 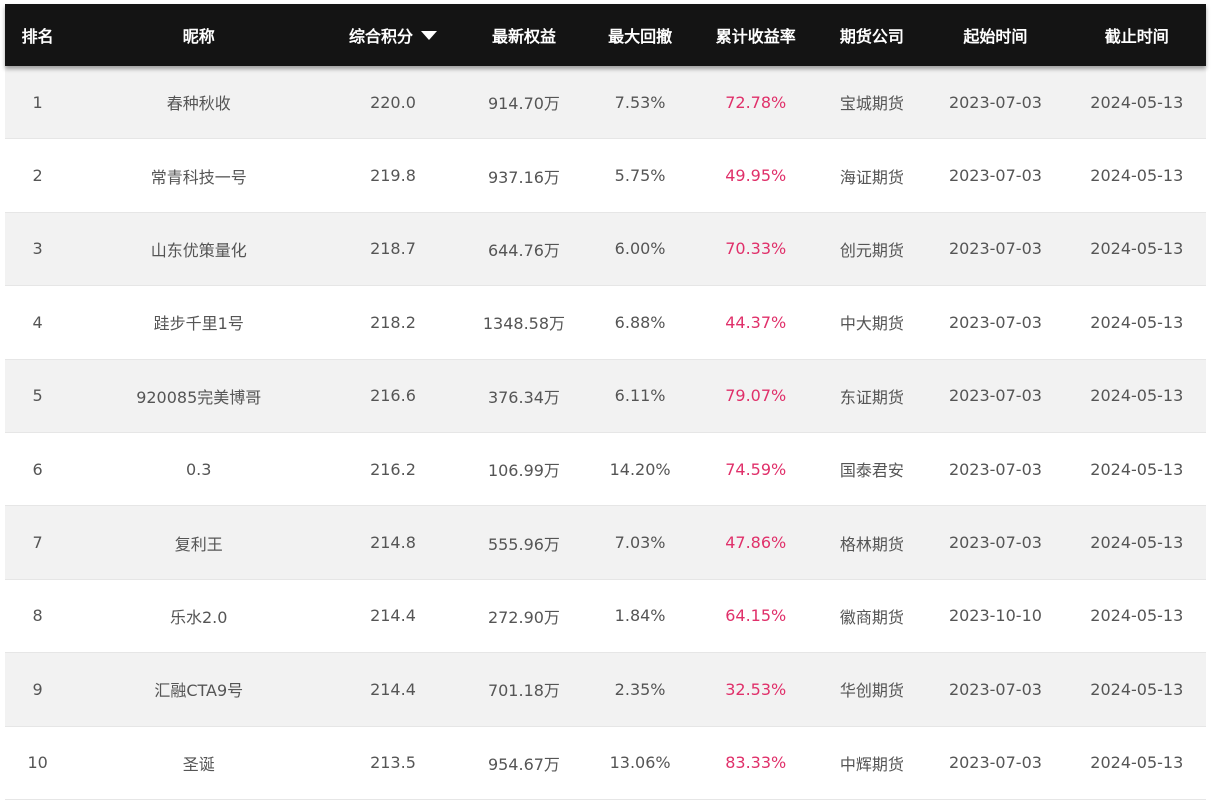 What do you see at coordinates (756, 396) in the screenshot?
I see `cell-return: 79.07%` at bounding box center [756, 396].